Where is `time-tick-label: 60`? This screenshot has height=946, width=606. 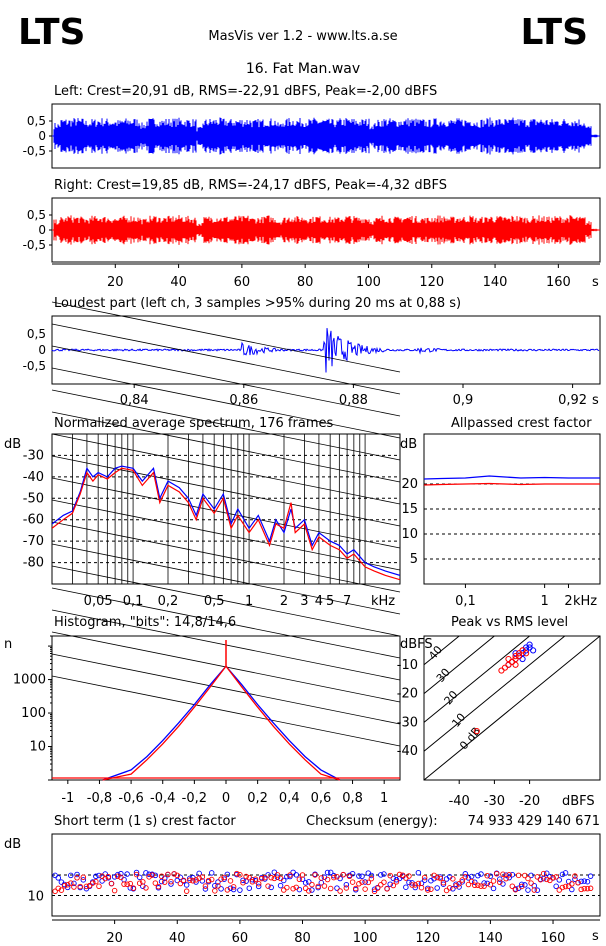 time-tick-label: 60 is located at coordinates (242, 282).